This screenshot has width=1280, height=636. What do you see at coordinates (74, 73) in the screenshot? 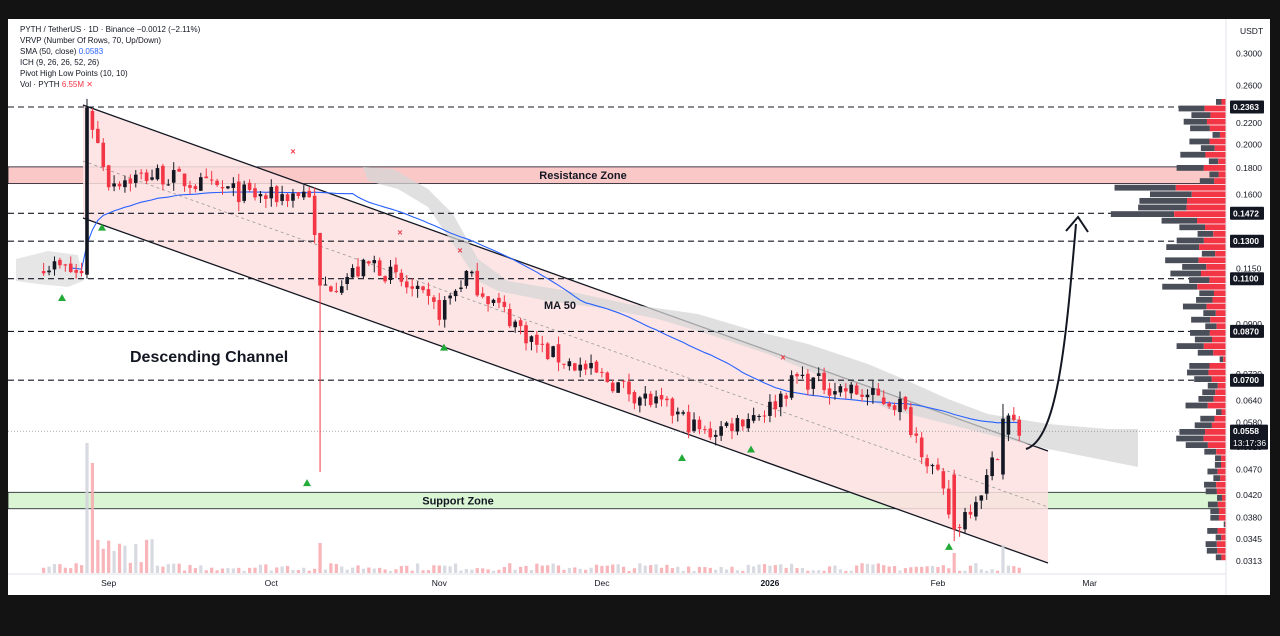
I see `legend-pivots: Pivot High Low Points (10, 10)` at bounding box center [74, 73].